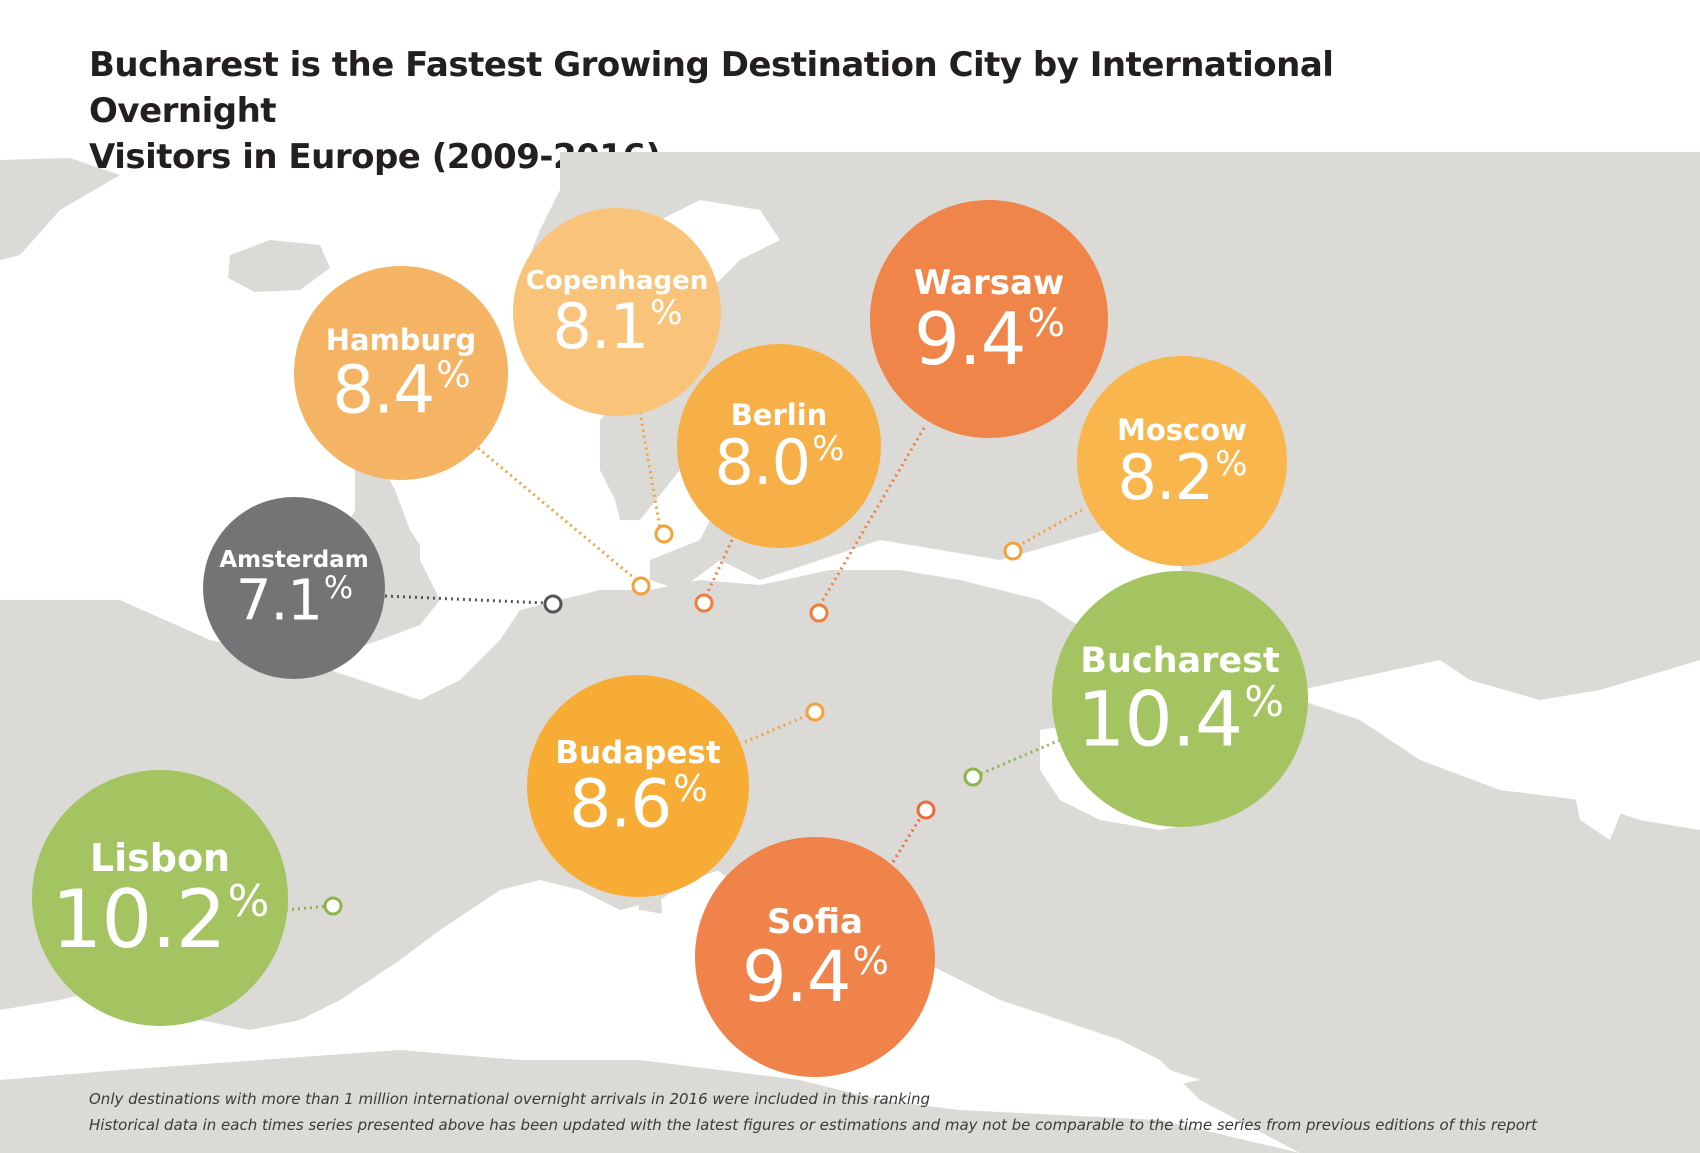 Image resolution: width=1700 pixels, height=1153 pixels. I want to click on bubble-moscow: Moscow 8.2%, so click(1182, 461).